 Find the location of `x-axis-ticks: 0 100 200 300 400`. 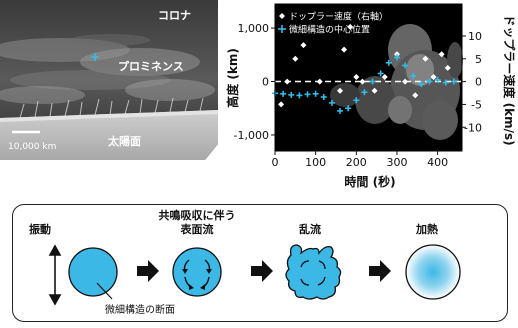

x-axis-ticks: 0 100 200 300 400 is located at coordinates (360, 160).